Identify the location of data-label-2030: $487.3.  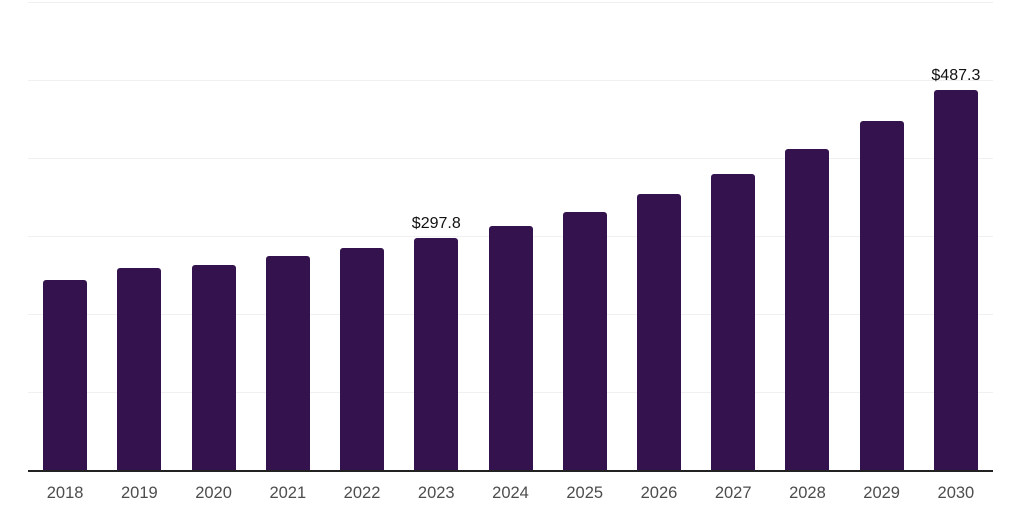
(956, 75).